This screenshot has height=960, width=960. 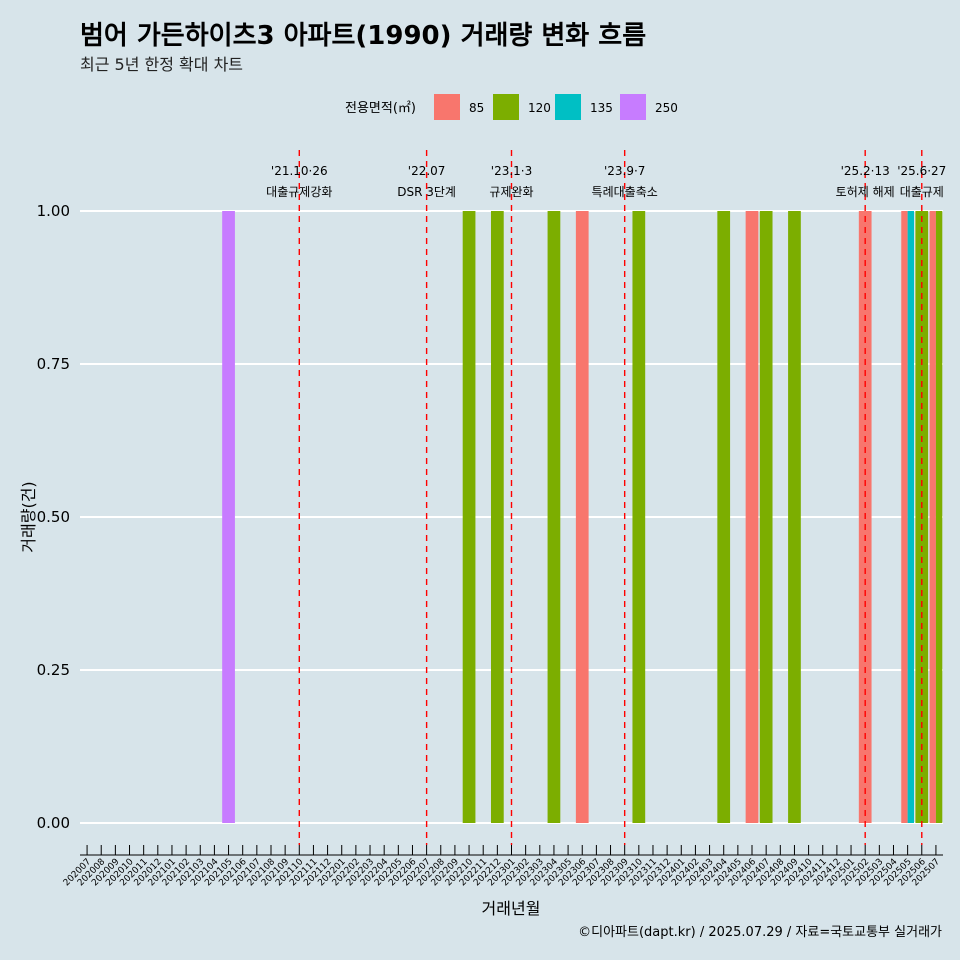 What do you see at coordinates (53, 364) in the screenshot?
I see `y-tick-label: 0.75` at bounding box center [53, 364].